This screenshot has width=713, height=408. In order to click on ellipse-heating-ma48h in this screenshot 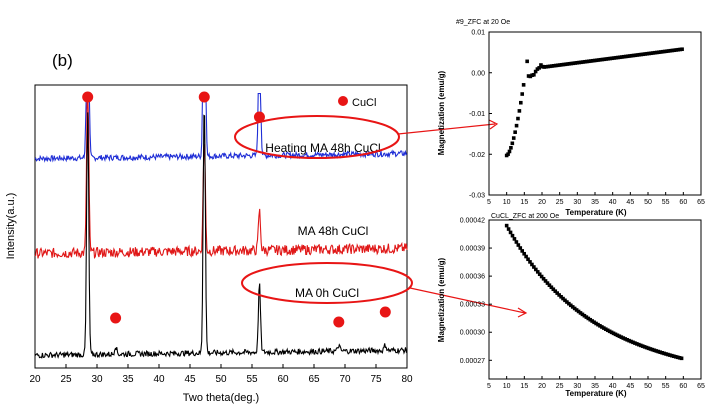, I will do `click(317, 137)`.